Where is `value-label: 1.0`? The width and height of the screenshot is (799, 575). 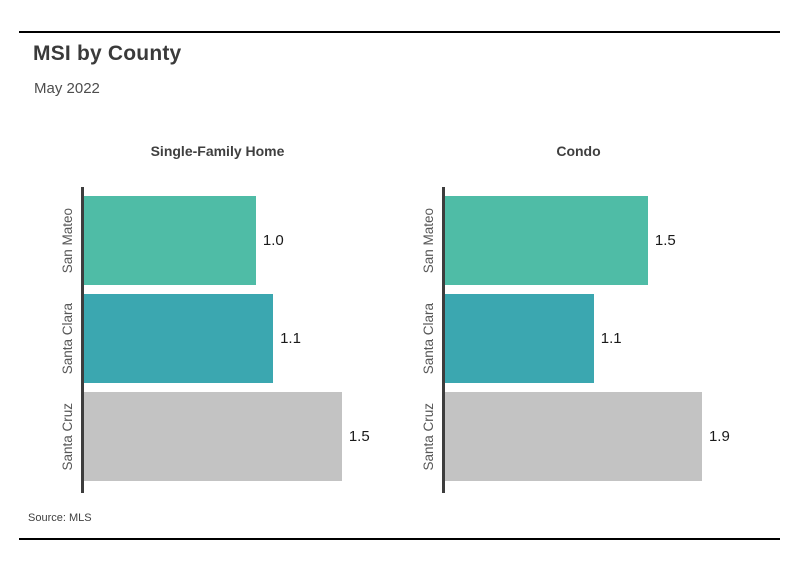
value-label: 1.0 is located at coordinates (273, 240).